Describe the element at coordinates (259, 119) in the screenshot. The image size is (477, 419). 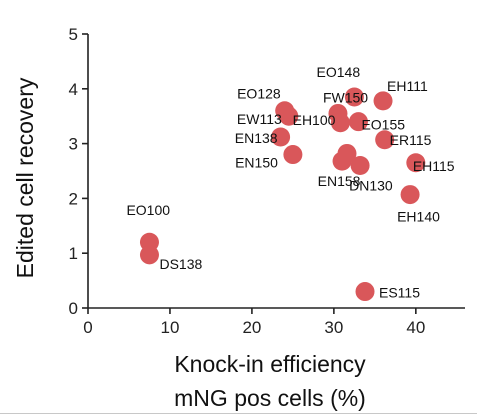
I see `point-label: EW113` at that location.